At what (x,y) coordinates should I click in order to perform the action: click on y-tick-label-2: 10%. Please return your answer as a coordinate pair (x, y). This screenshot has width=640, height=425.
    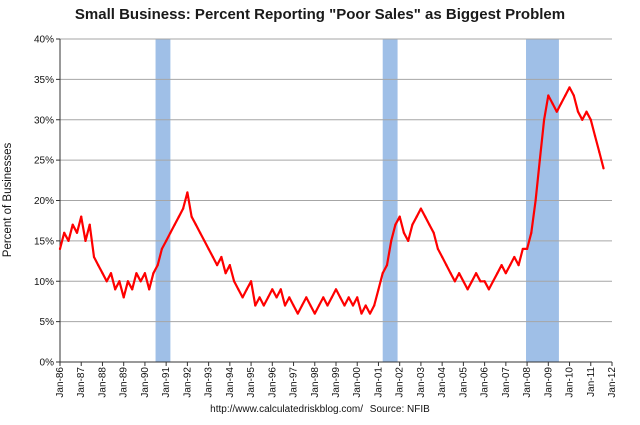
    Looking at the image, I should click on (44, 282).